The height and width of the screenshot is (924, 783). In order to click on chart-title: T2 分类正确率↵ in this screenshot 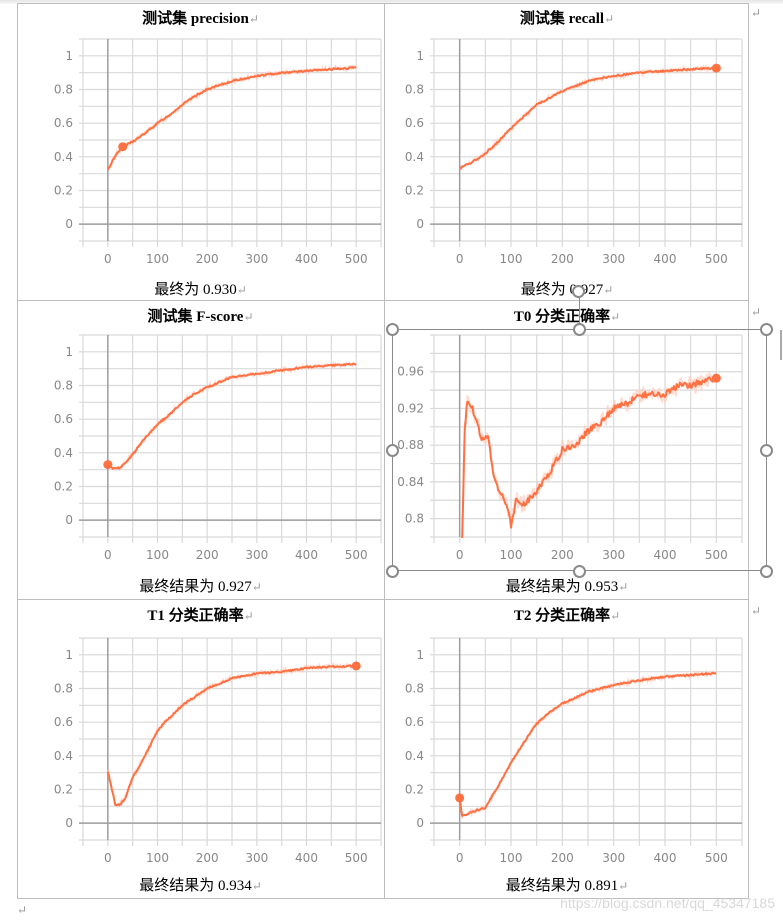, I will do `click(567, 616)`.